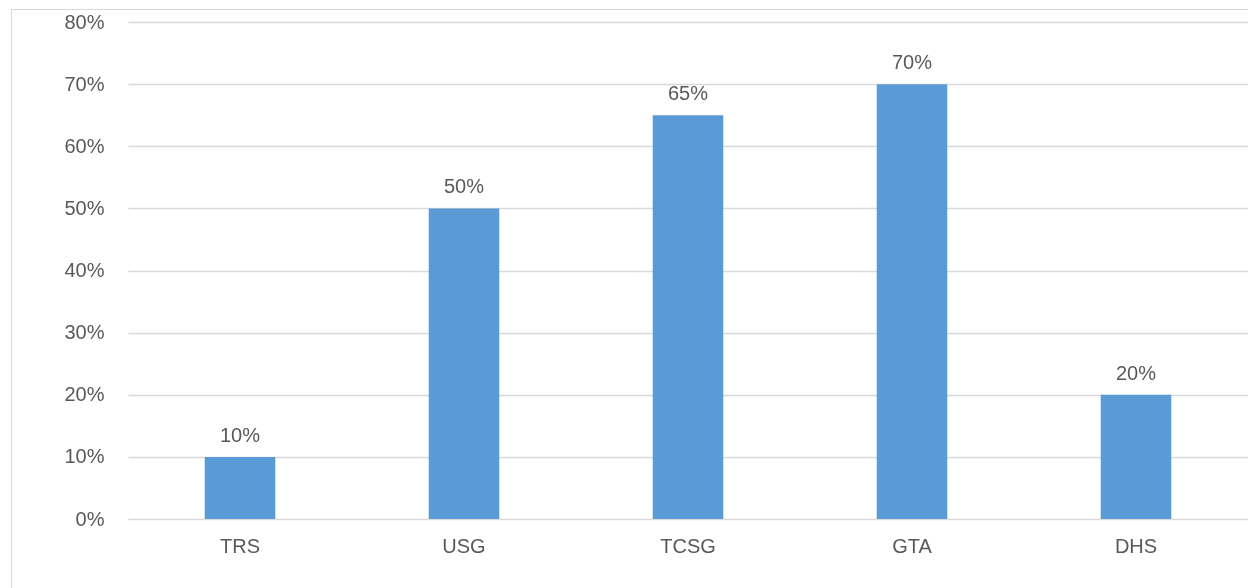  What do you see at coordinates (1136, 372) in the screenshot?
I see `data-label: 20%` at bounding box center [1136, 372].